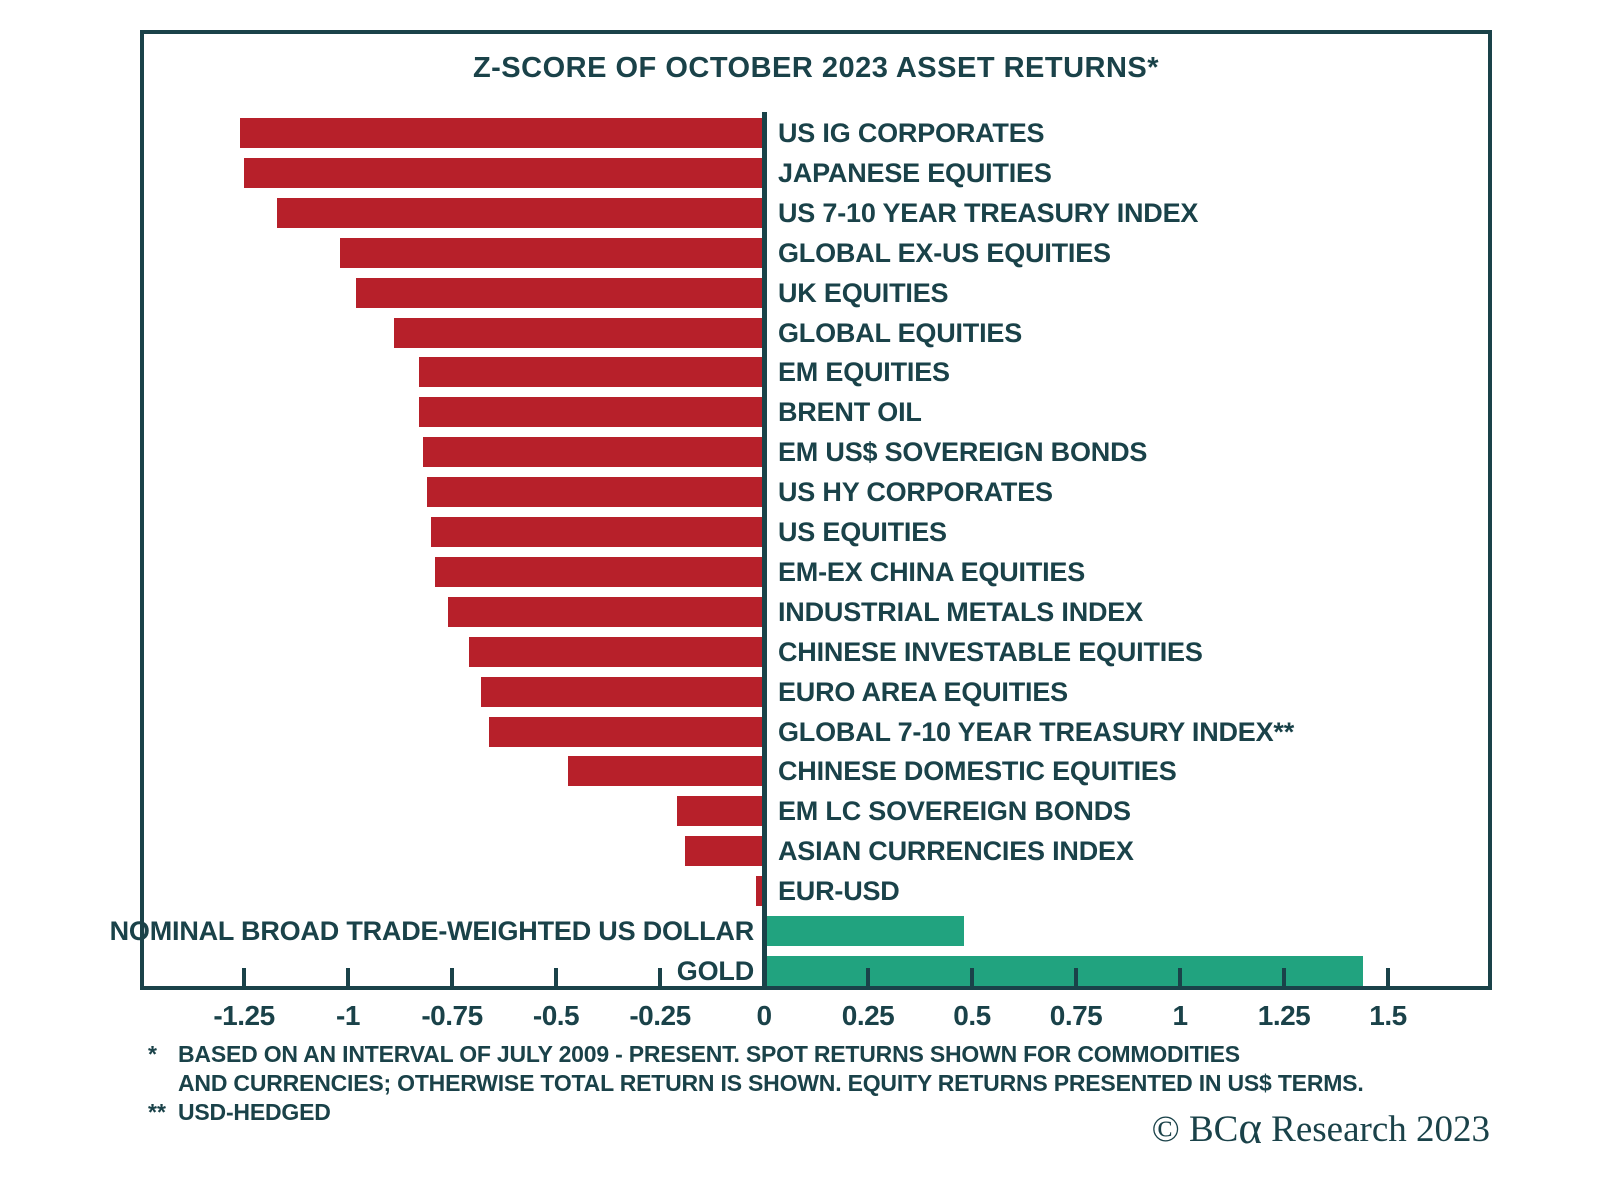  Describe the element at coordinates (954, 811) in the screenshot. I see `bar-label: EM LC SOVEREIGN BONDS` at that location.